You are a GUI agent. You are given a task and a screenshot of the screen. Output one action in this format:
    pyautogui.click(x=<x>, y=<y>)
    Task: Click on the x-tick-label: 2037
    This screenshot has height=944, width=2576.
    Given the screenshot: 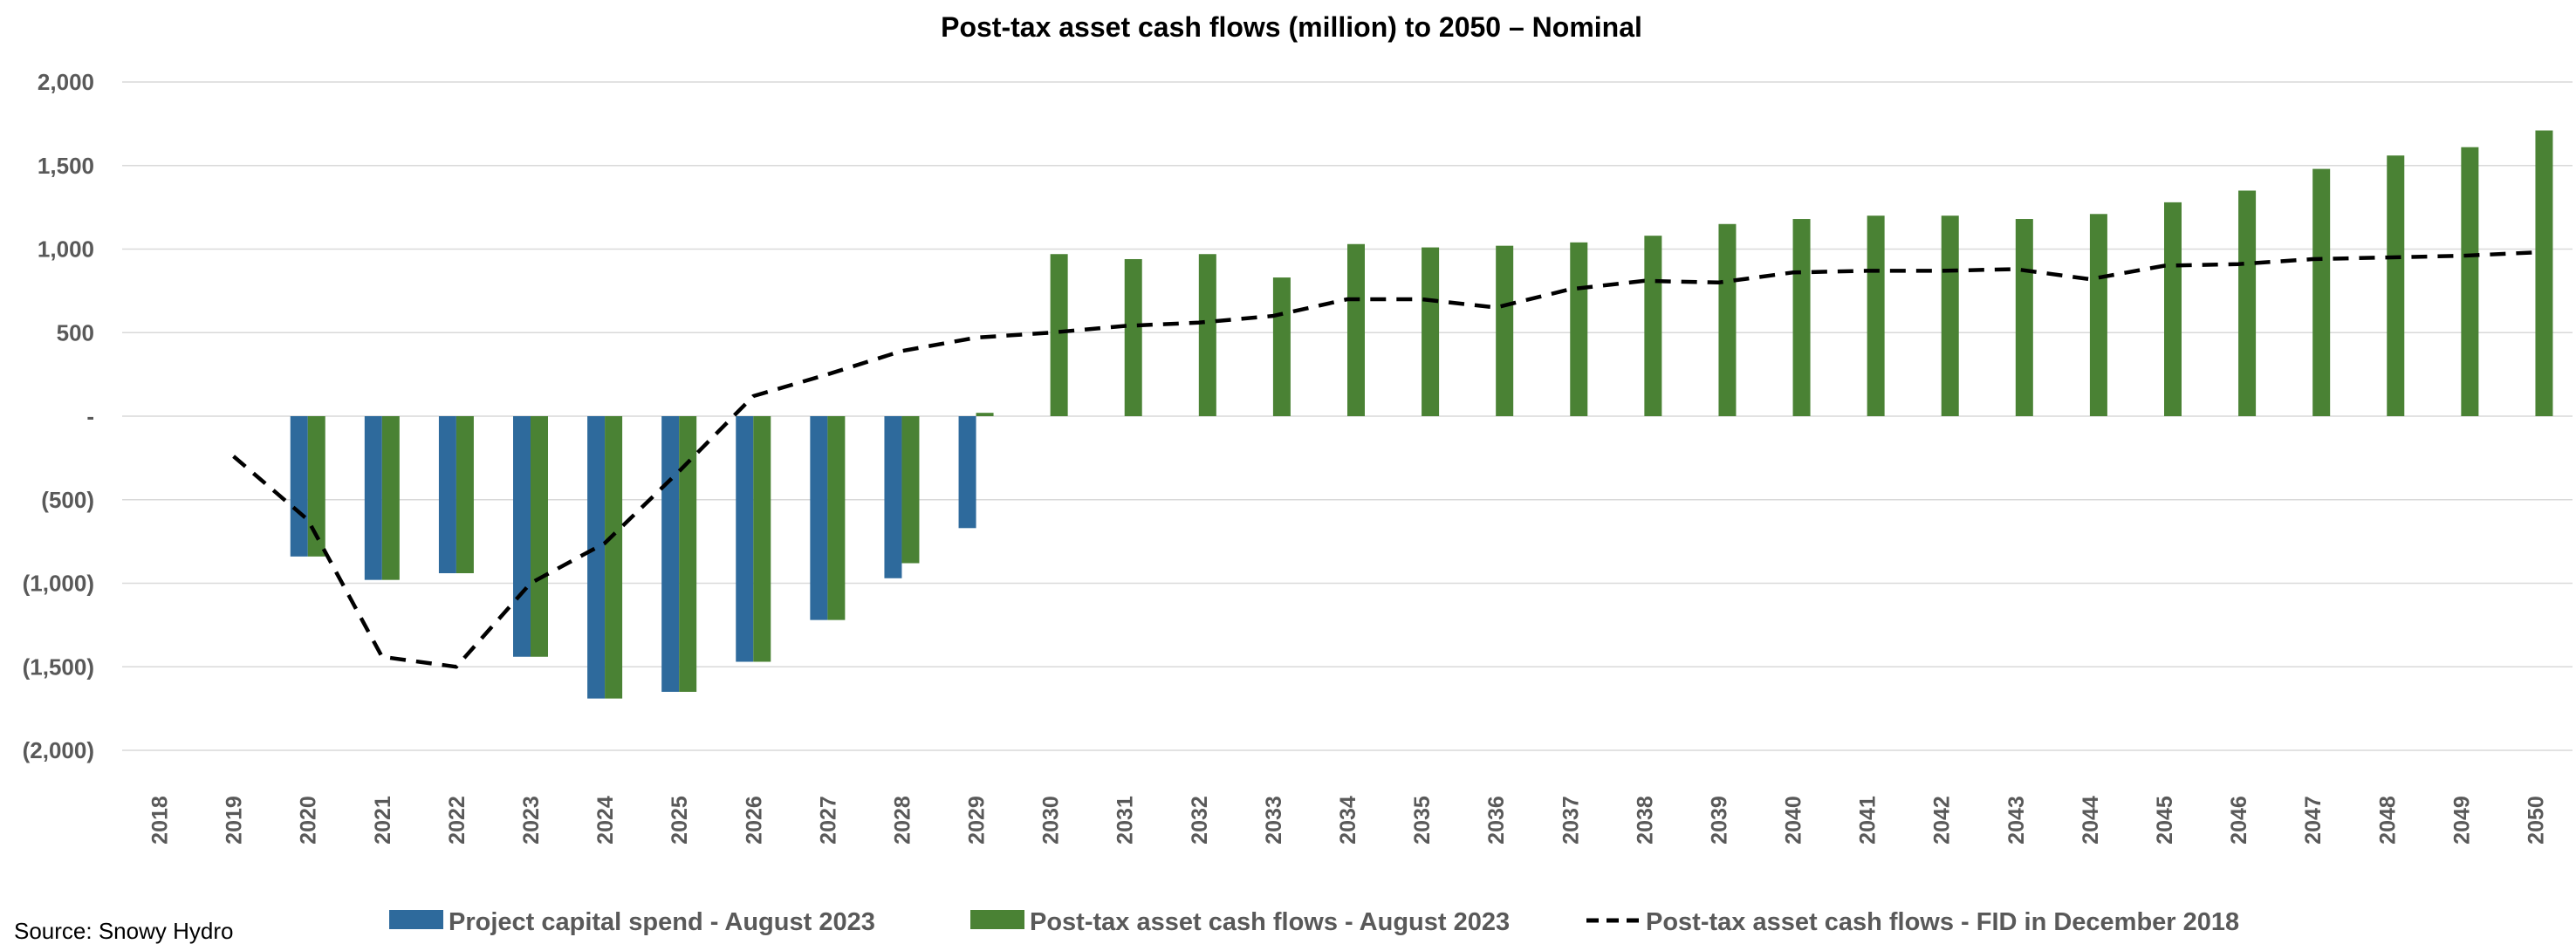 What is the action you would take?
    pyautogui.click(x=1571, y=820)
    